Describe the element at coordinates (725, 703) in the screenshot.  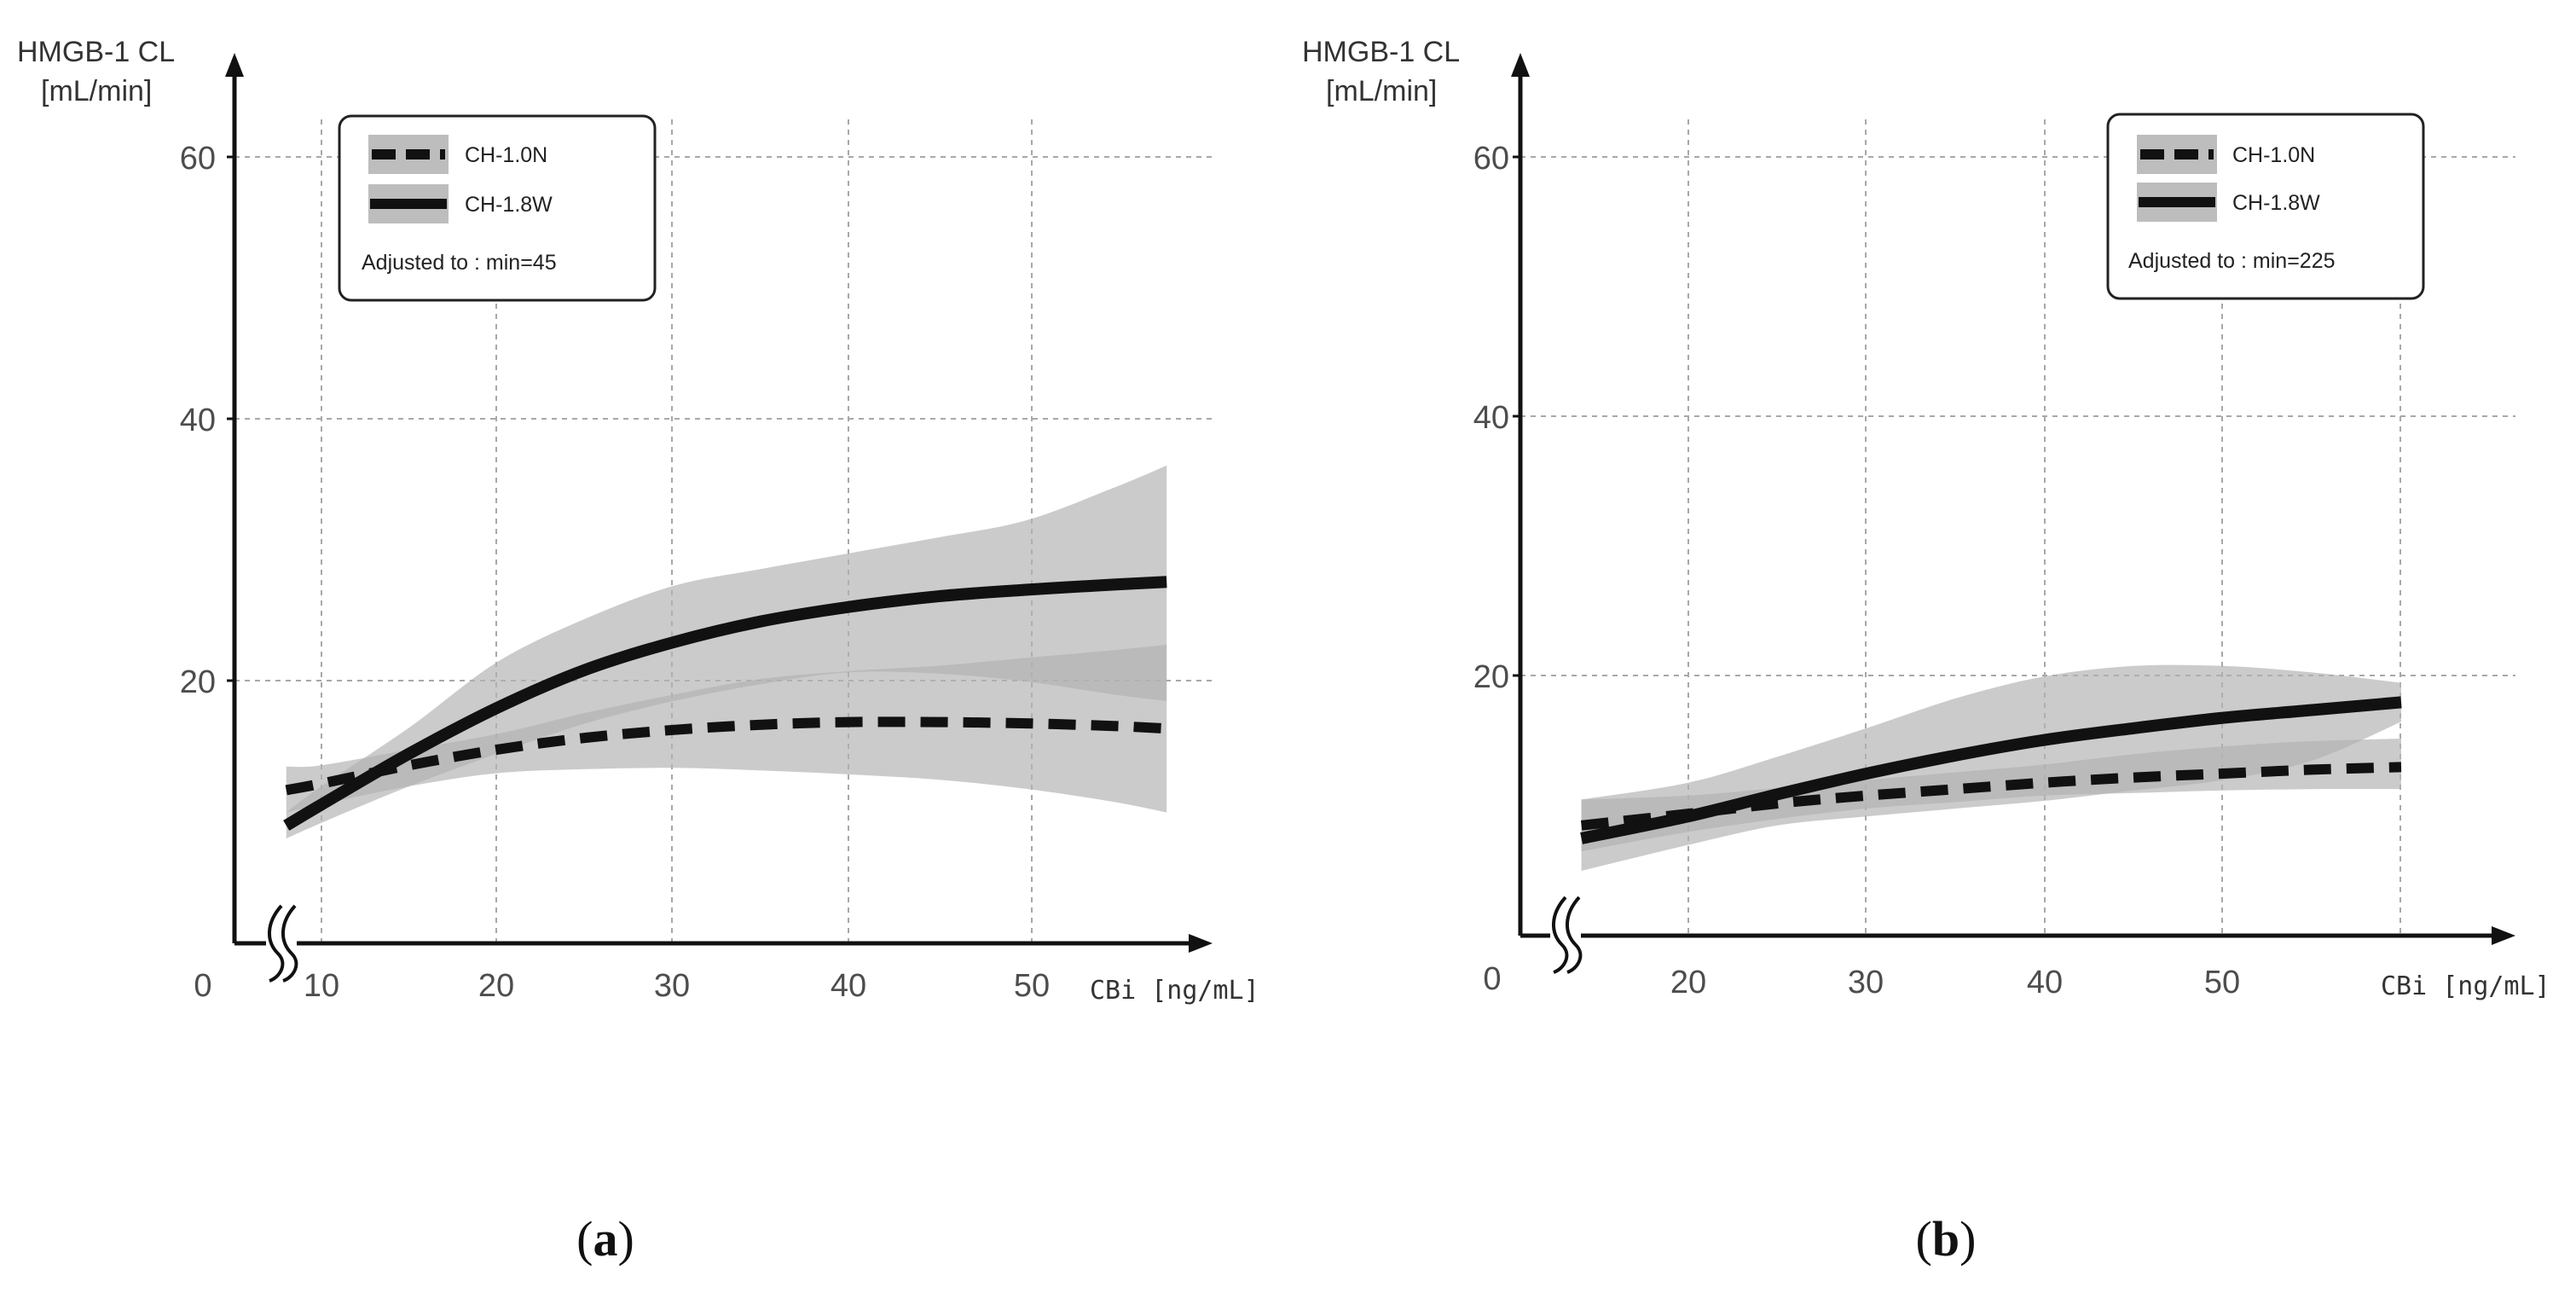
I see `panel-a-line-ch18w` at that location.